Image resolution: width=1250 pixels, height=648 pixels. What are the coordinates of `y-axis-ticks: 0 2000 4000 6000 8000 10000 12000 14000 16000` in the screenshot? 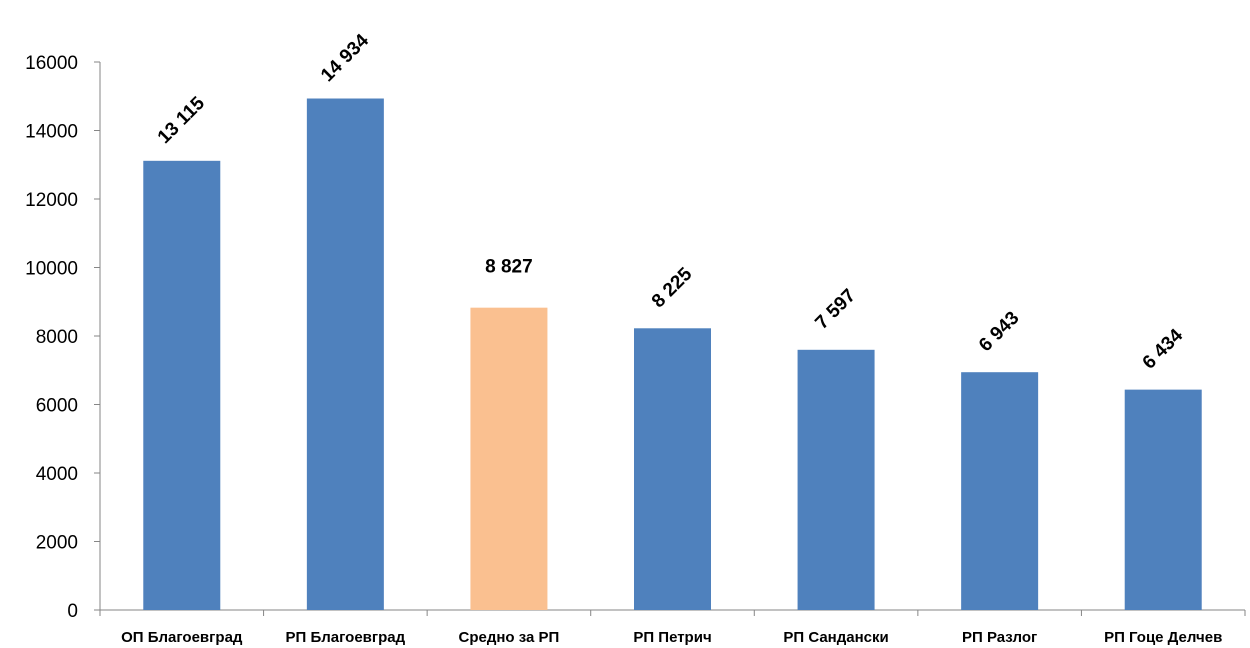 It's located at (62, 337).